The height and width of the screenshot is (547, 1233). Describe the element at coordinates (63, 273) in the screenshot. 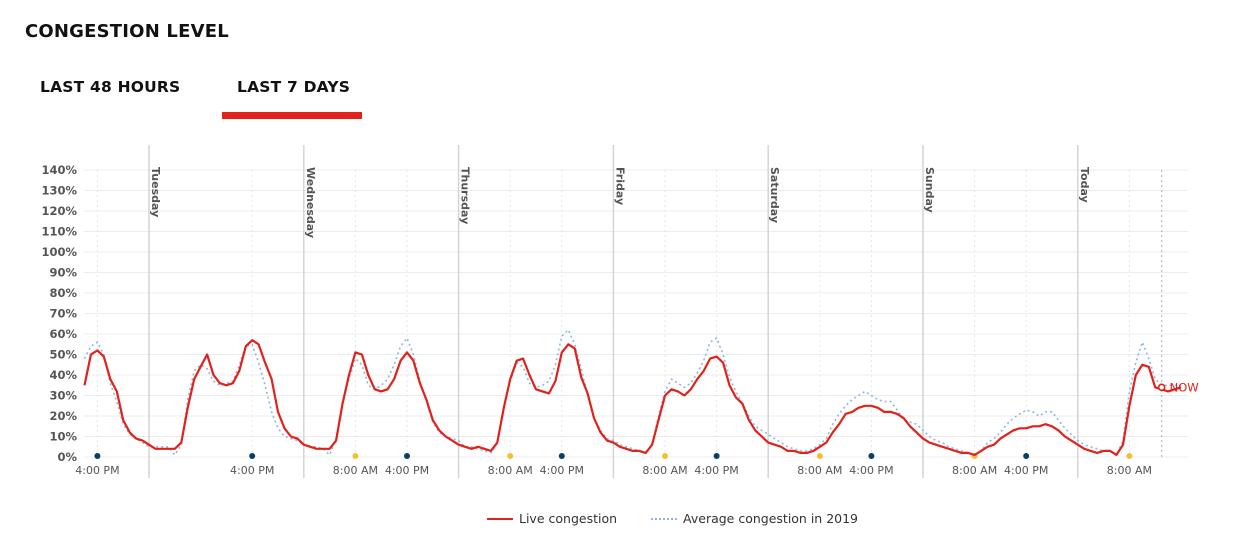

I see `y-tick-label: 90%` at that location.